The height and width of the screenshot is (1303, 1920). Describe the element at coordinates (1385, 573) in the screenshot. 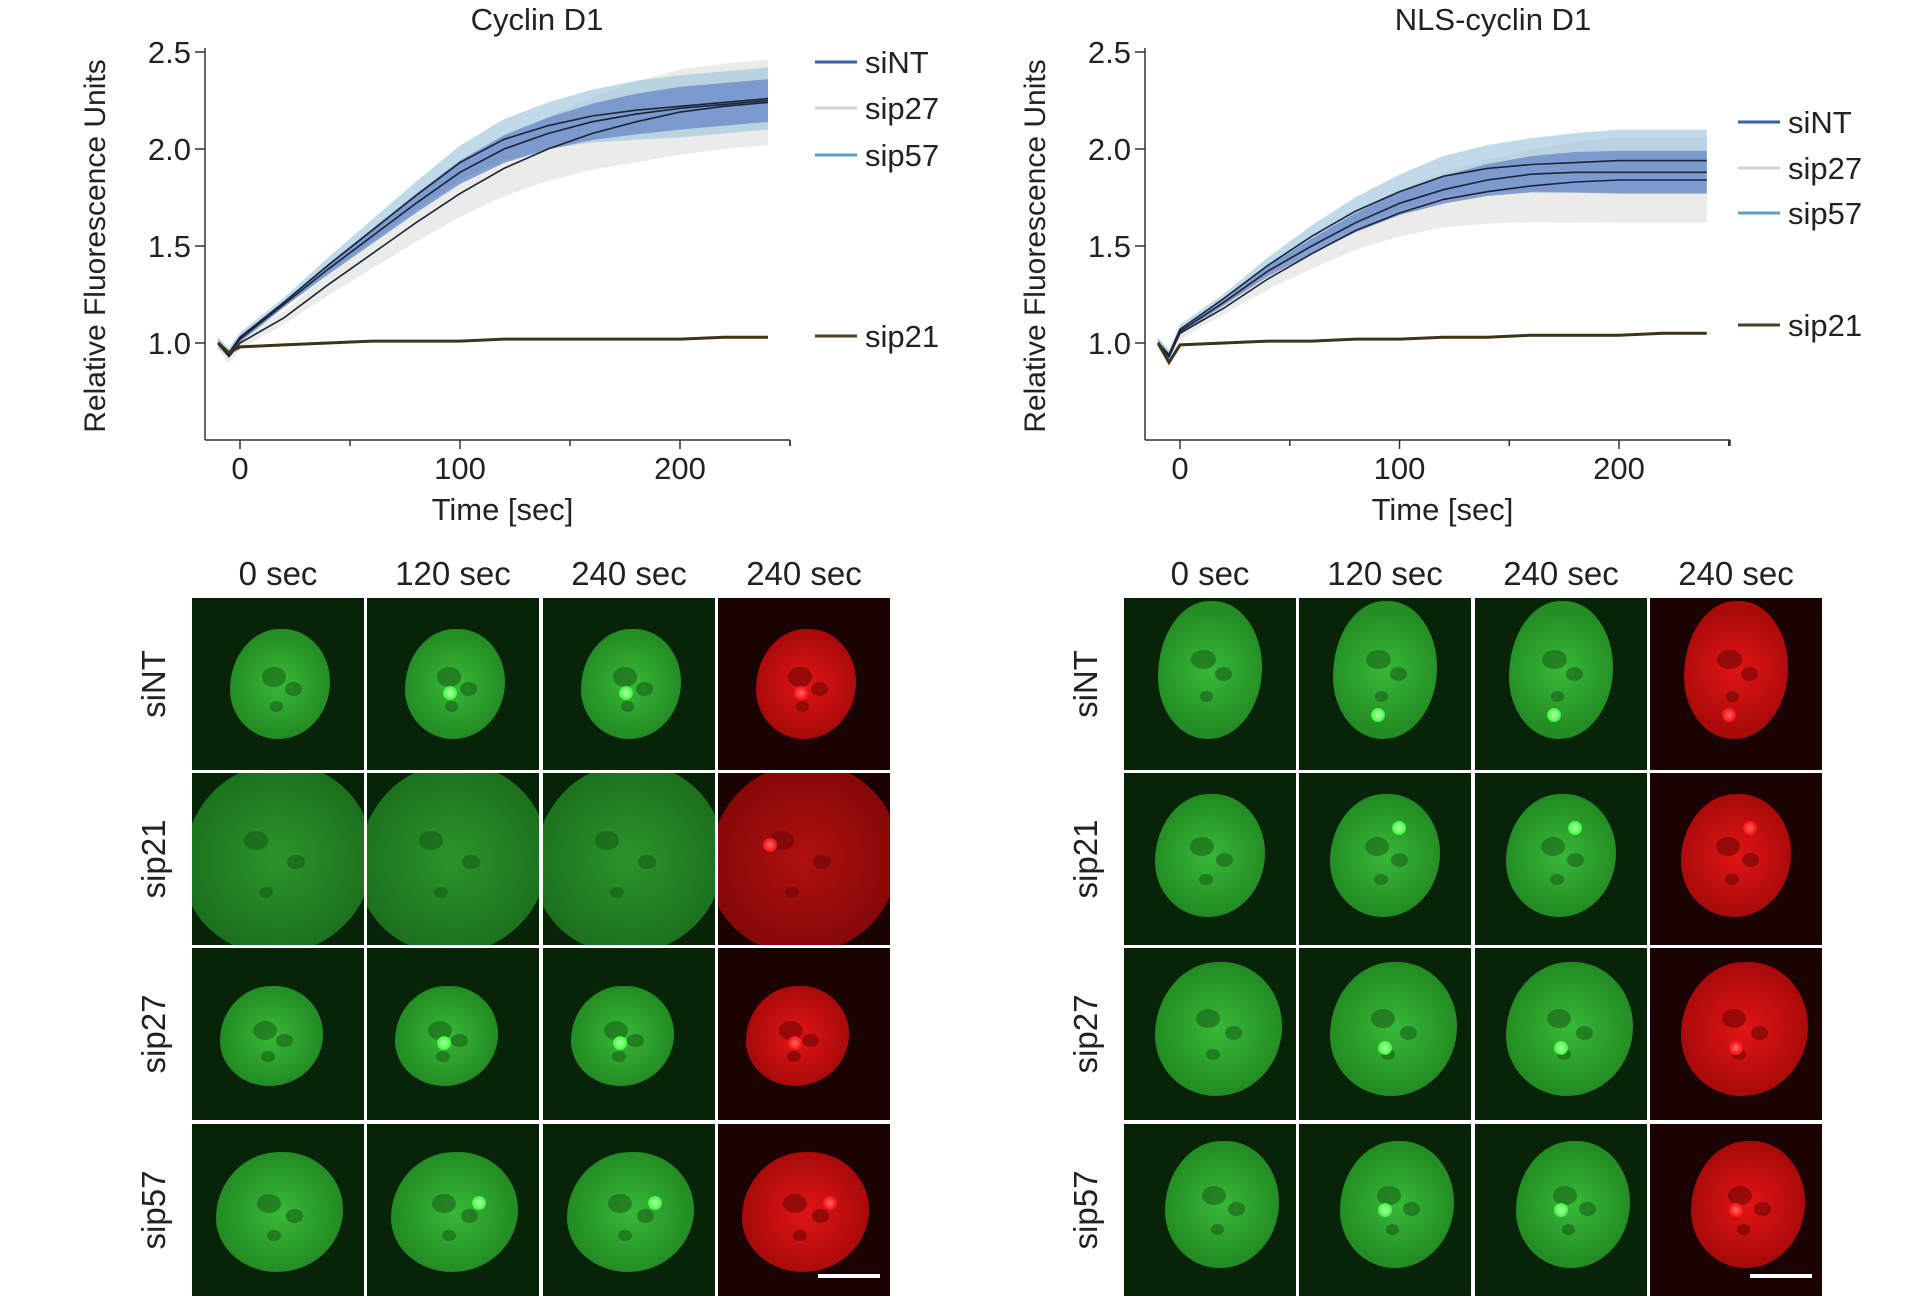

I see `micrograph-column-label: 120 sec` at that location.